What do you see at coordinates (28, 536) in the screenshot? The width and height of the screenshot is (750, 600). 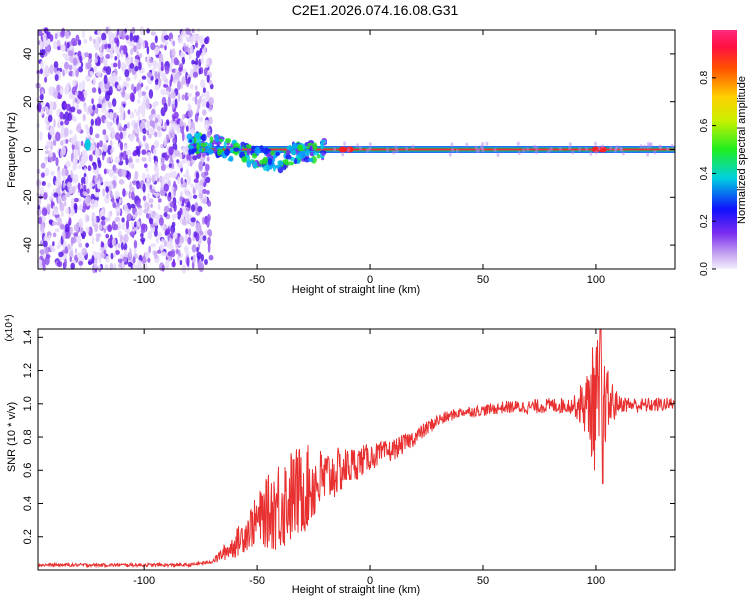 I see `y-tick-label: 0.2` at bounding box center [28, 536].